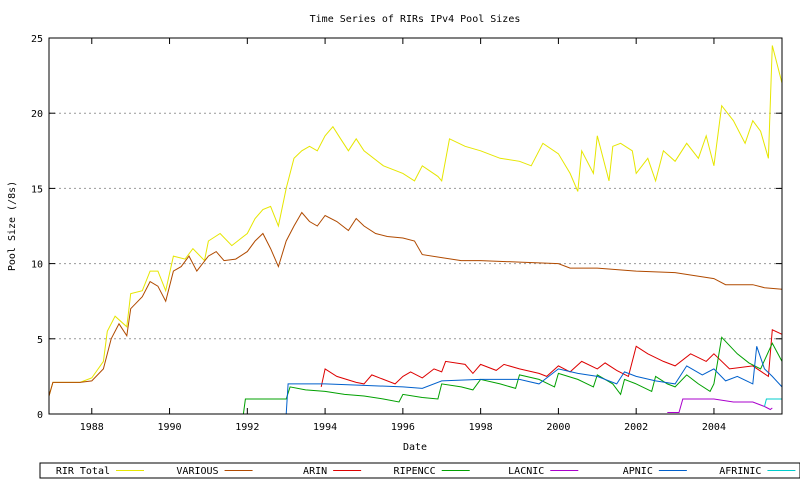 Image resolution: width=800 pixels, height=480 pixels. What do you see at coordinates (40, 340) in the screenshot?
I see `y-tick-label: 5` at bounding box center [40, 340].